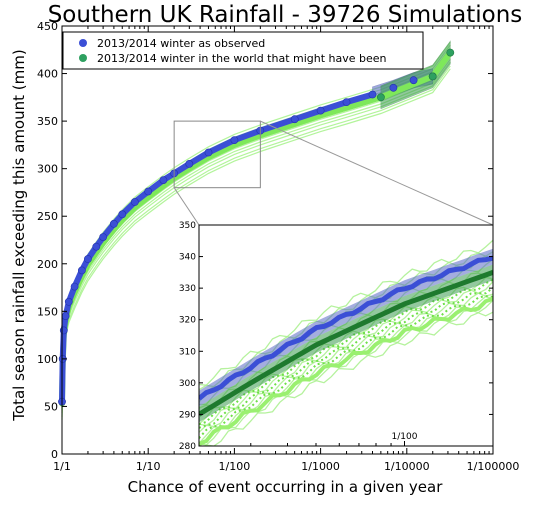 The height and width of the screenshot is (506, 550). What do you see at coordinates (187, 384) in the screenshot?
I see `inset-y-tick-label: 300` at bounding box center [187, 384].